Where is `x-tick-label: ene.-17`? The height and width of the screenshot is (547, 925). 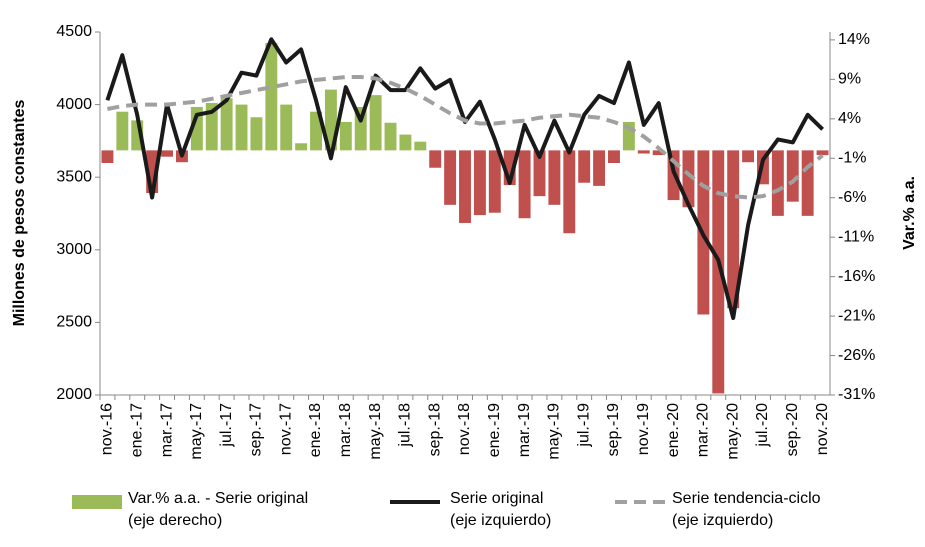
x-tick-label: ene.-17 is located at coordinates (136, 430).